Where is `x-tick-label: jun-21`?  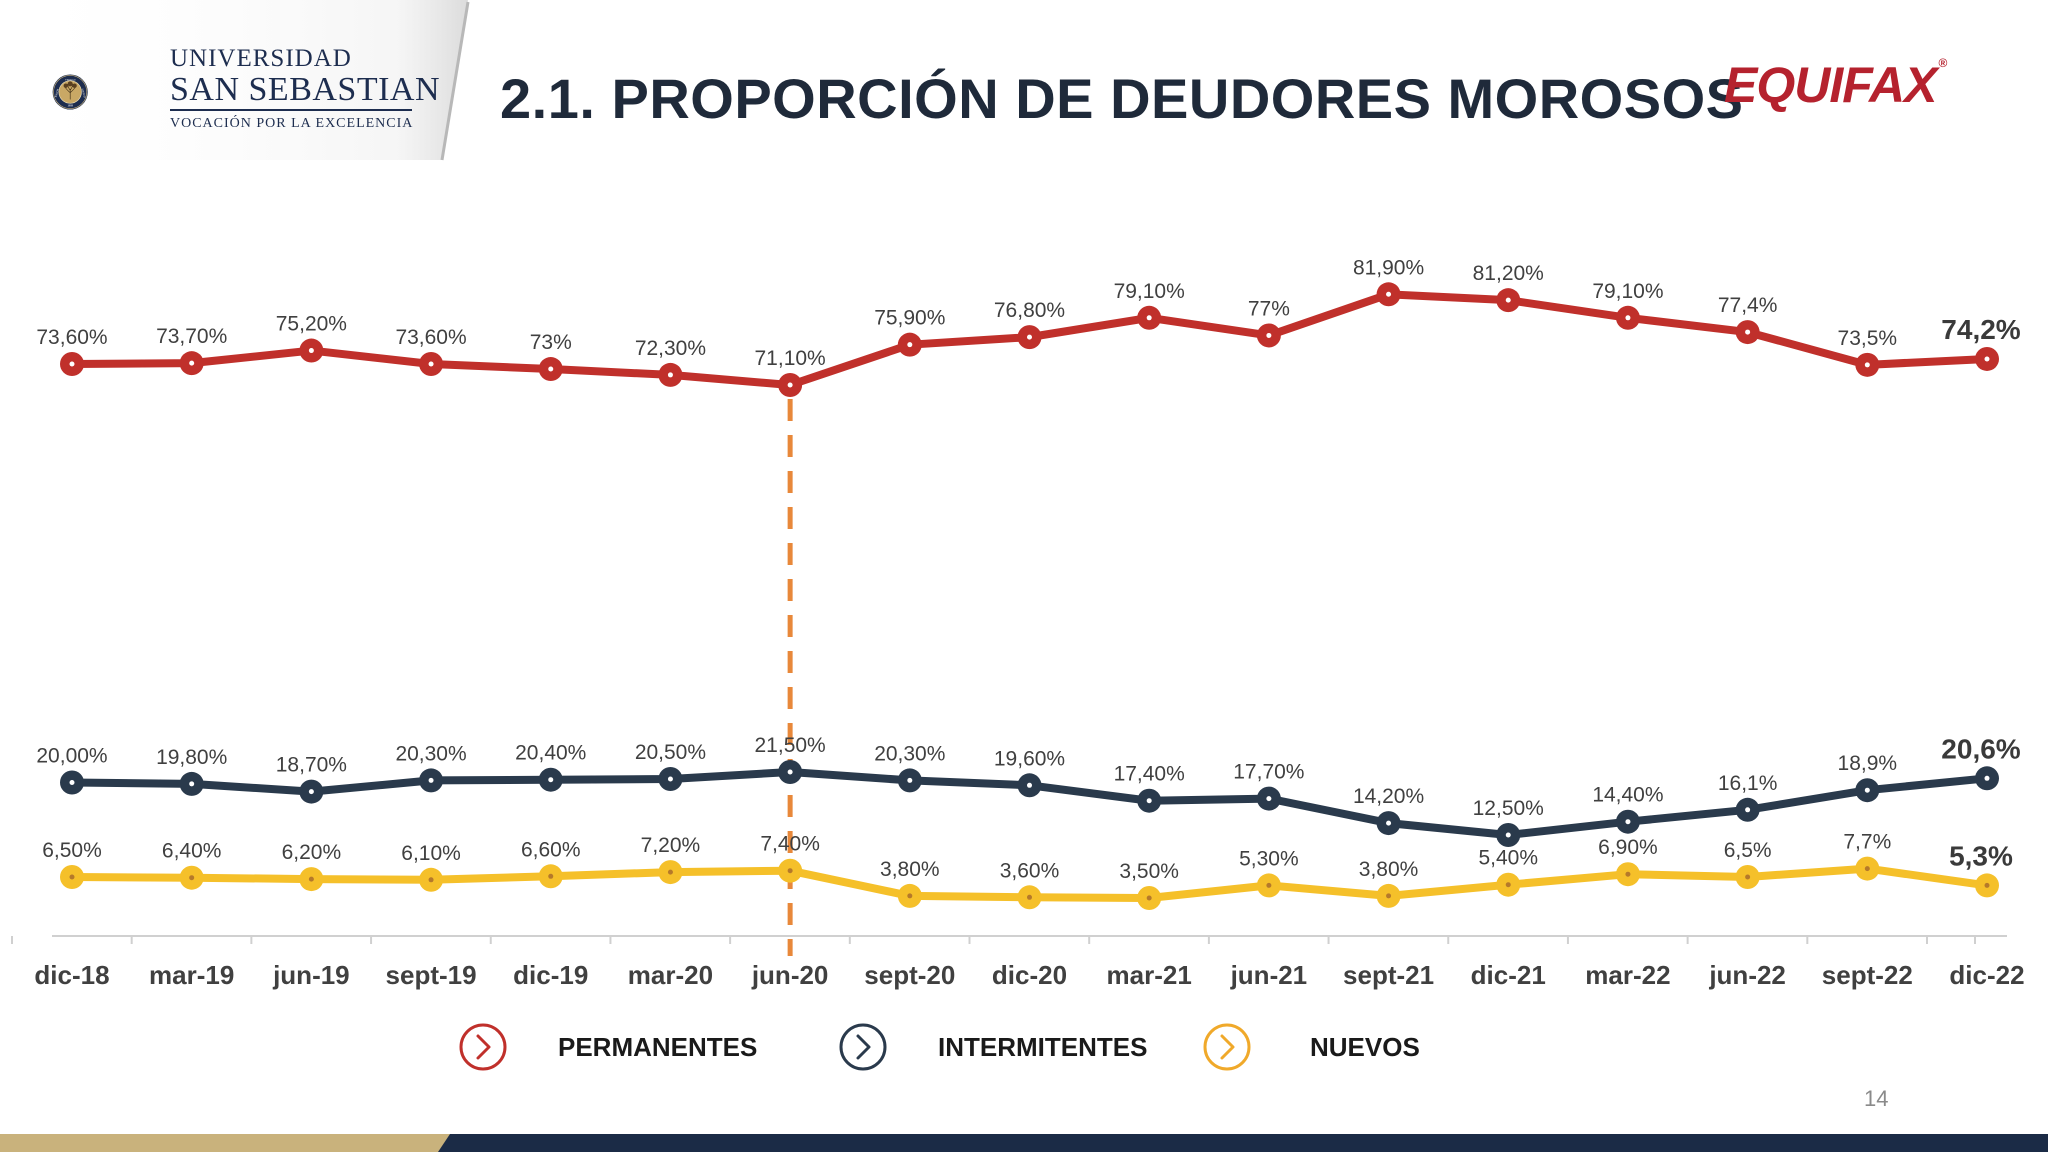
x-tick-label: jun-21 is located at coordinates (1269, 975).